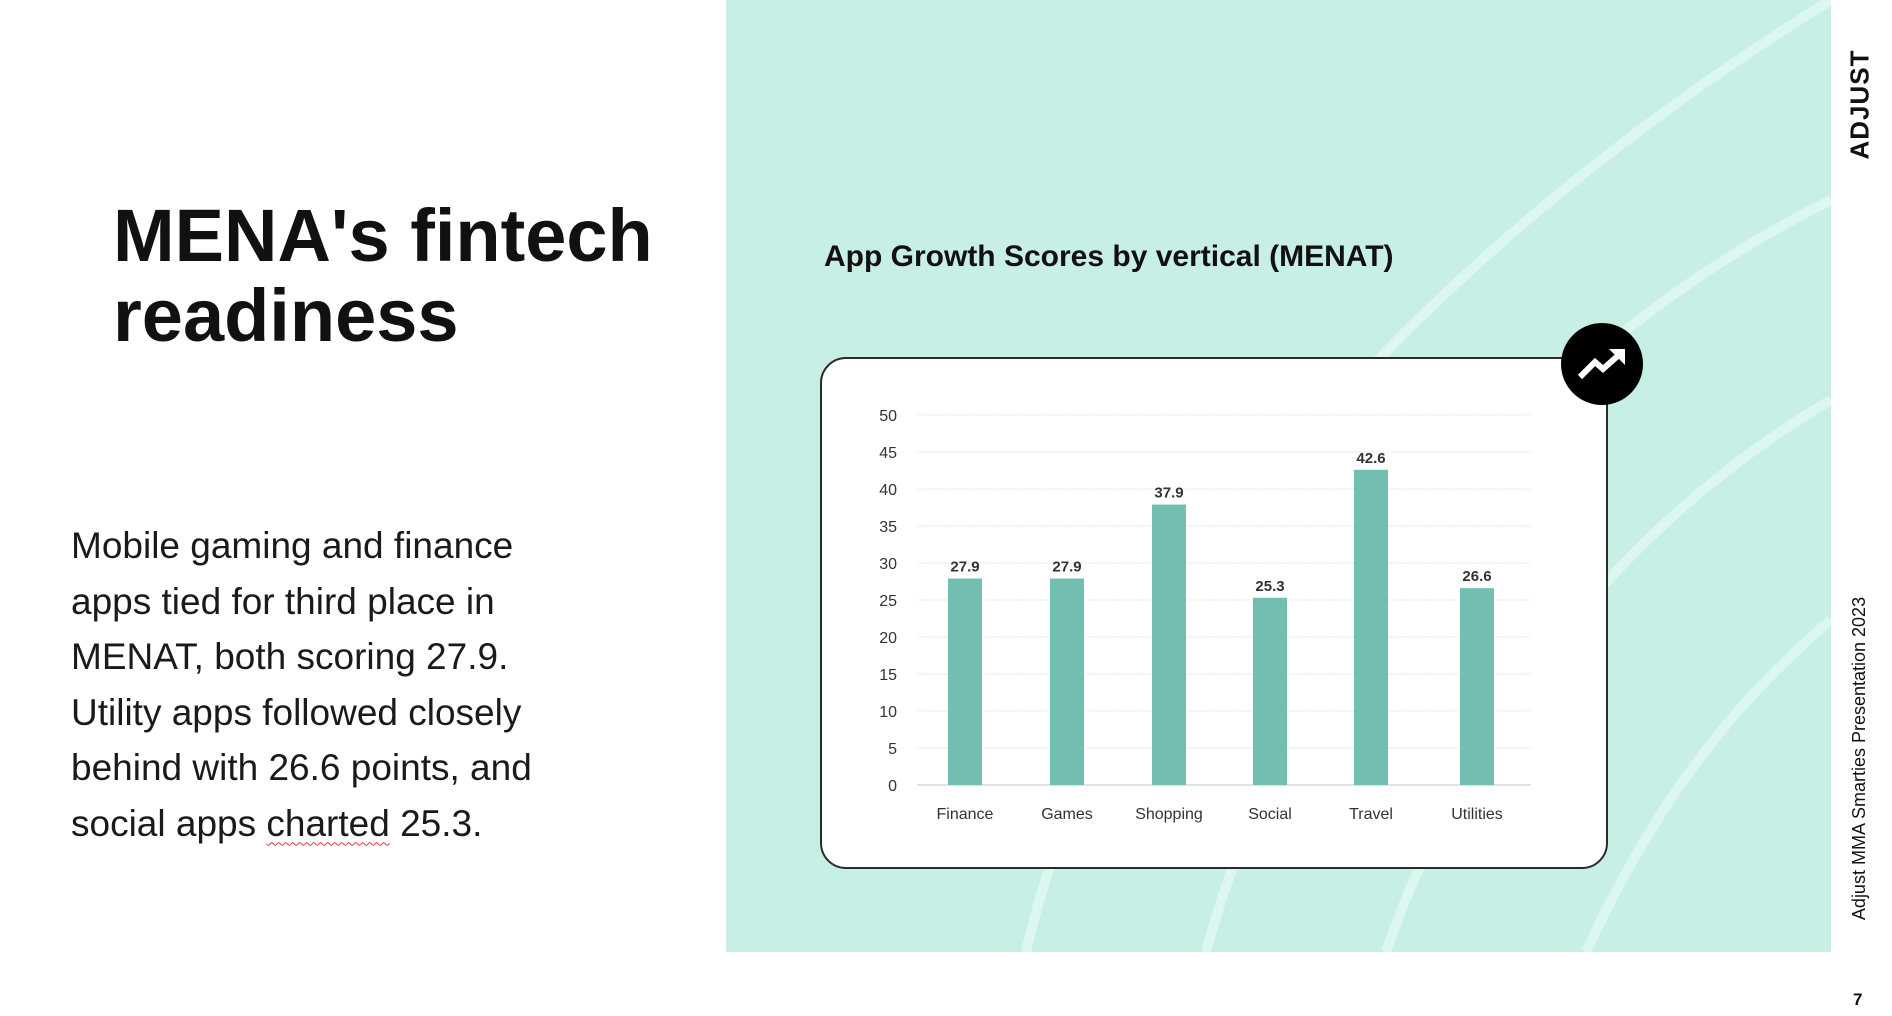  What do you see at coordinates (888, 675) in the screenshot?
I see `y-tick-label: 15` at bounding box center [888, 675].